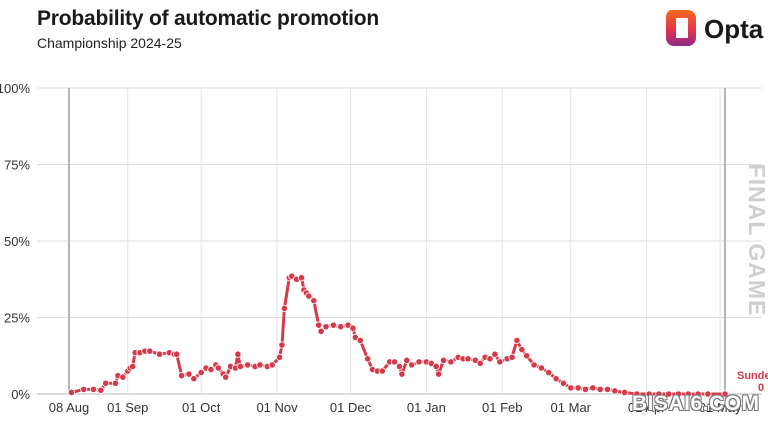 This screenshot has width=768, height=432. What do you see at coordinates (351, 407) in the screenshot?
I see `x-tick-label: 01 Dec` at bounding box center [351, 407].